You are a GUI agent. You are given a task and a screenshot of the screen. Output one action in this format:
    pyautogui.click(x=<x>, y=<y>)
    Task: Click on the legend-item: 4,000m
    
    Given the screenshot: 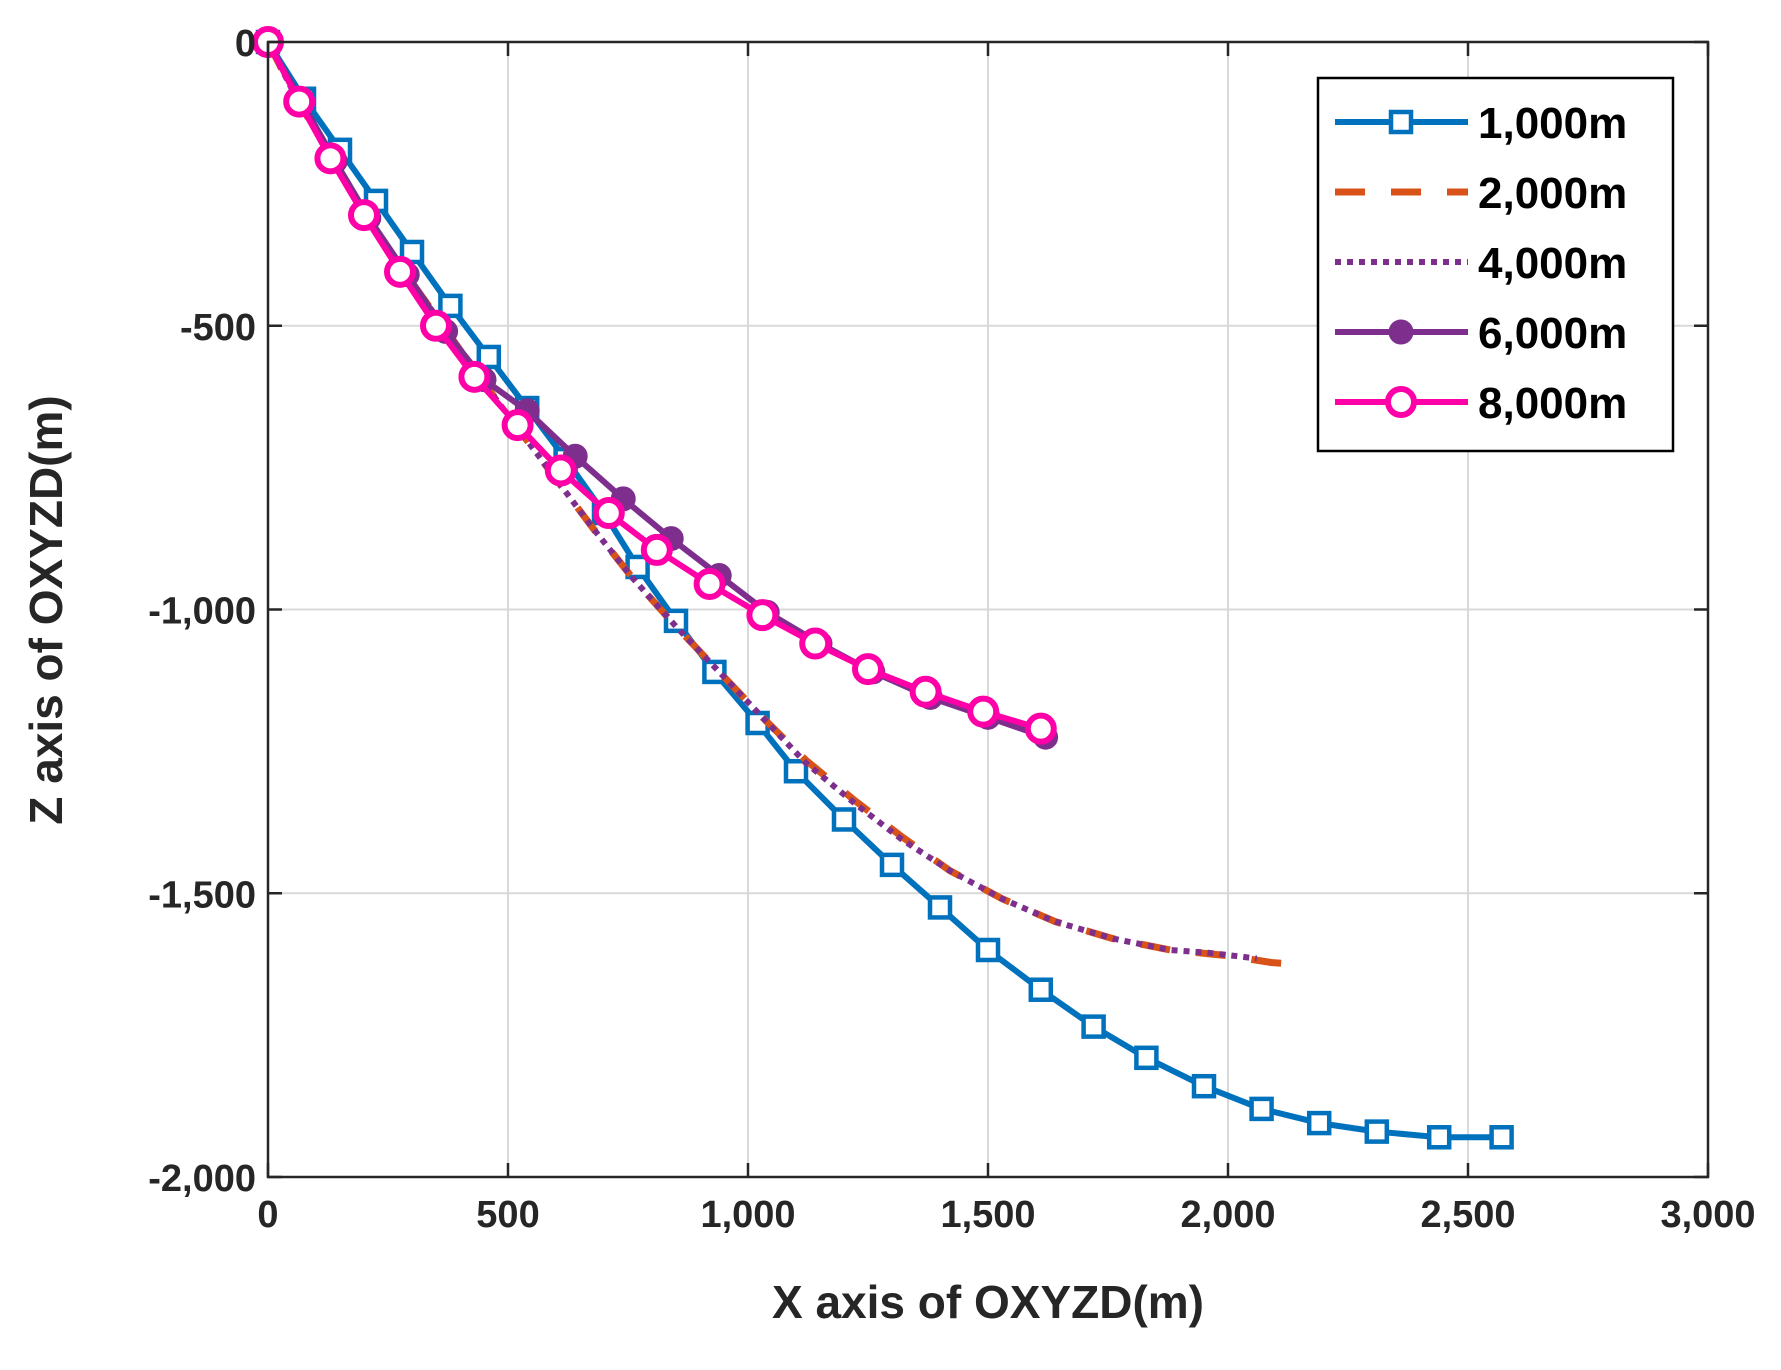 What is the action you would take?
    pyautogui.click(x=1481, y=263)
    